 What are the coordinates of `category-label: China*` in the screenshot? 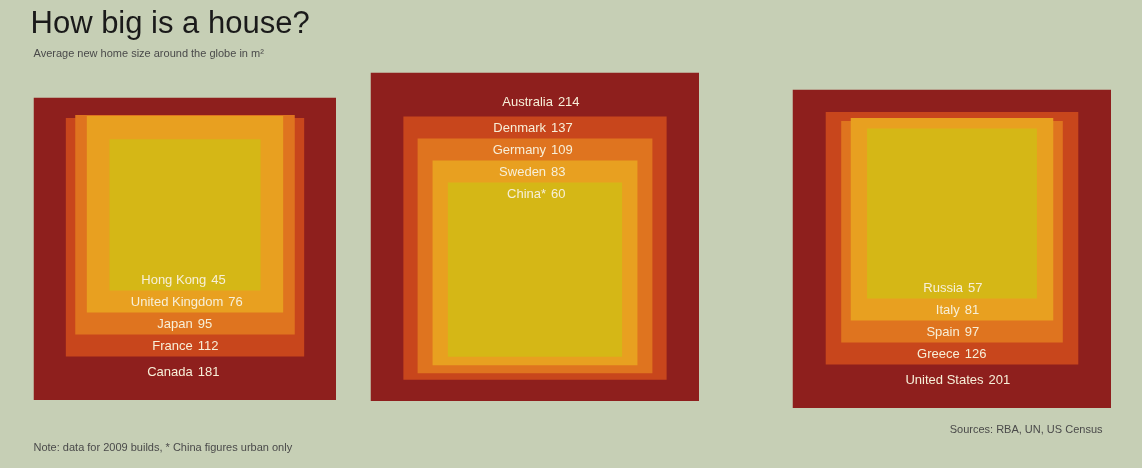 It's located at (527, 193).